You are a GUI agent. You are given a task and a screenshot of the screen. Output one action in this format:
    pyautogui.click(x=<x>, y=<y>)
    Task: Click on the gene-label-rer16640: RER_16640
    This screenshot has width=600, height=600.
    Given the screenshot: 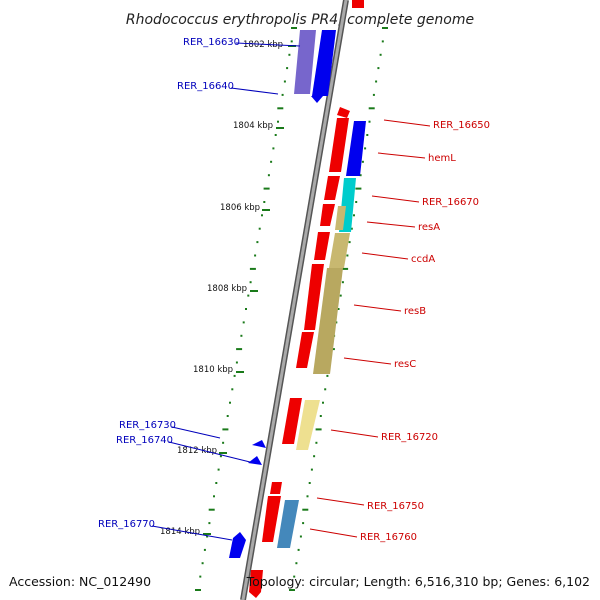 What is the action you would take?
    pyautogui.click(x=205, y=86)
    